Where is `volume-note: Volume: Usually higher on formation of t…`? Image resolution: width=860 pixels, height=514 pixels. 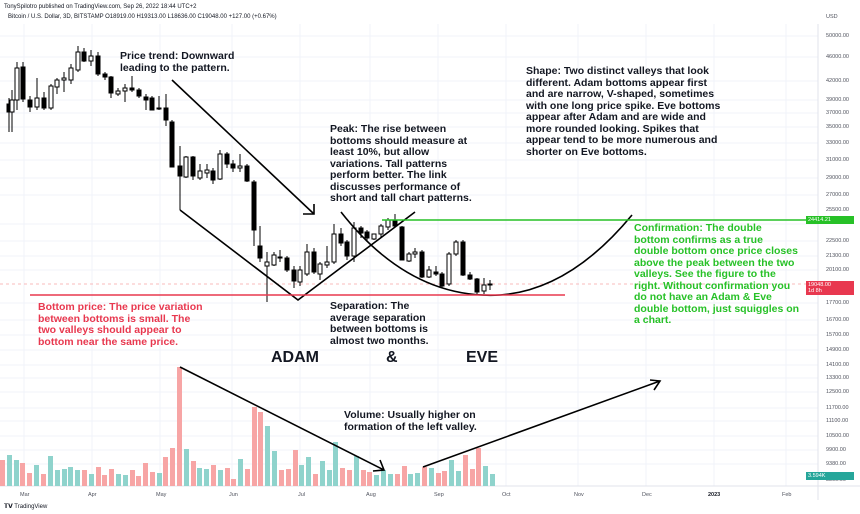 volume-note: Volume: Usually higher on formation of t… is located at coordinates (410, 421).